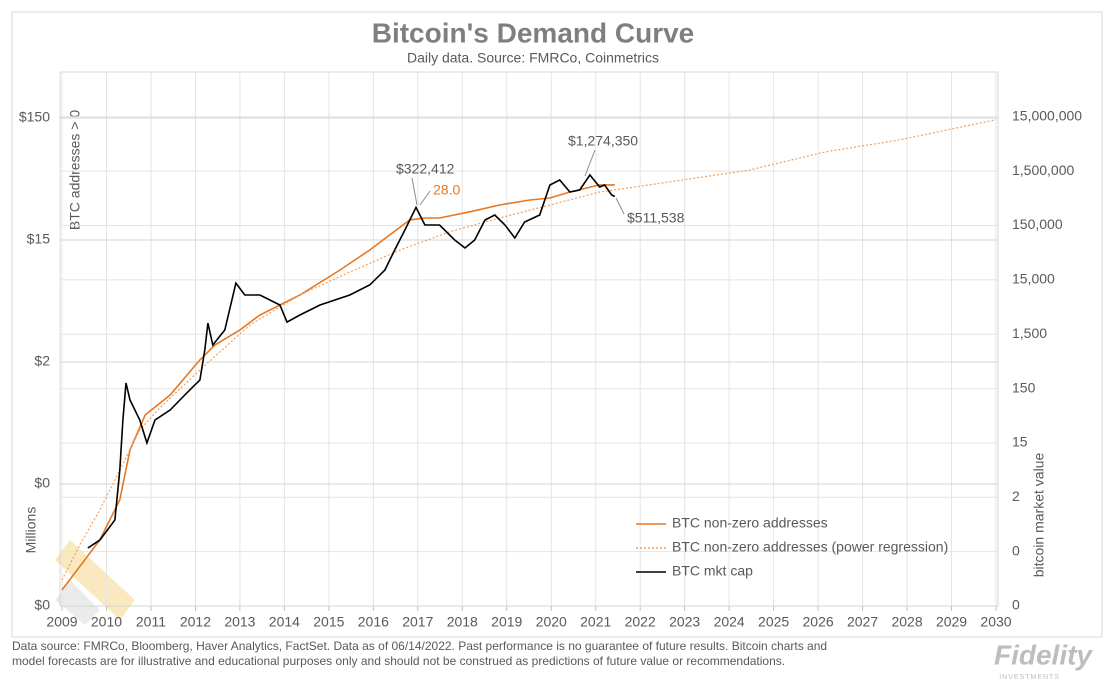 The height and width of the screenshot is (688, 1106). Describe the element at coordinates (684, 622) in the screenshot. I see `x-tick-label: 2023` at that location.